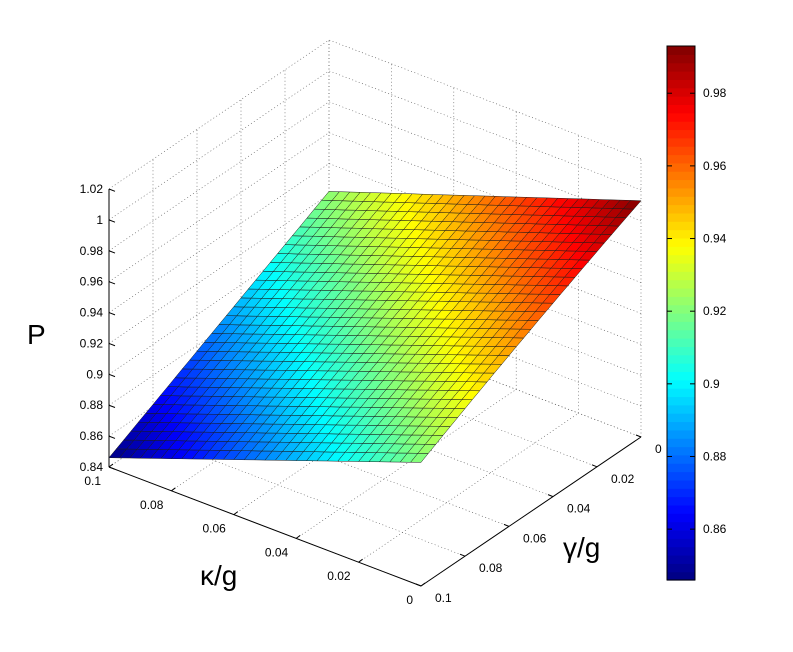  What do you see at coordinates (214, 529) in the screenshot?
I see `x-tick-label: 0.06` at bounding box center [214, 529].